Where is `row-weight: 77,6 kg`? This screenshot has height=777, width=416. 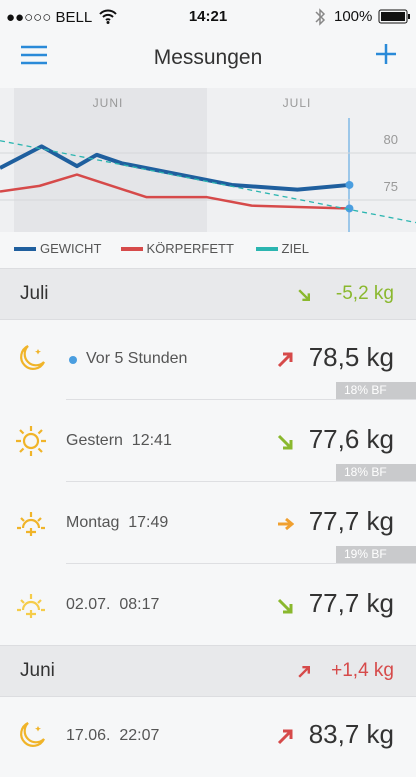 row-weight: 77,6 kg is located at coordinates (351, 439).